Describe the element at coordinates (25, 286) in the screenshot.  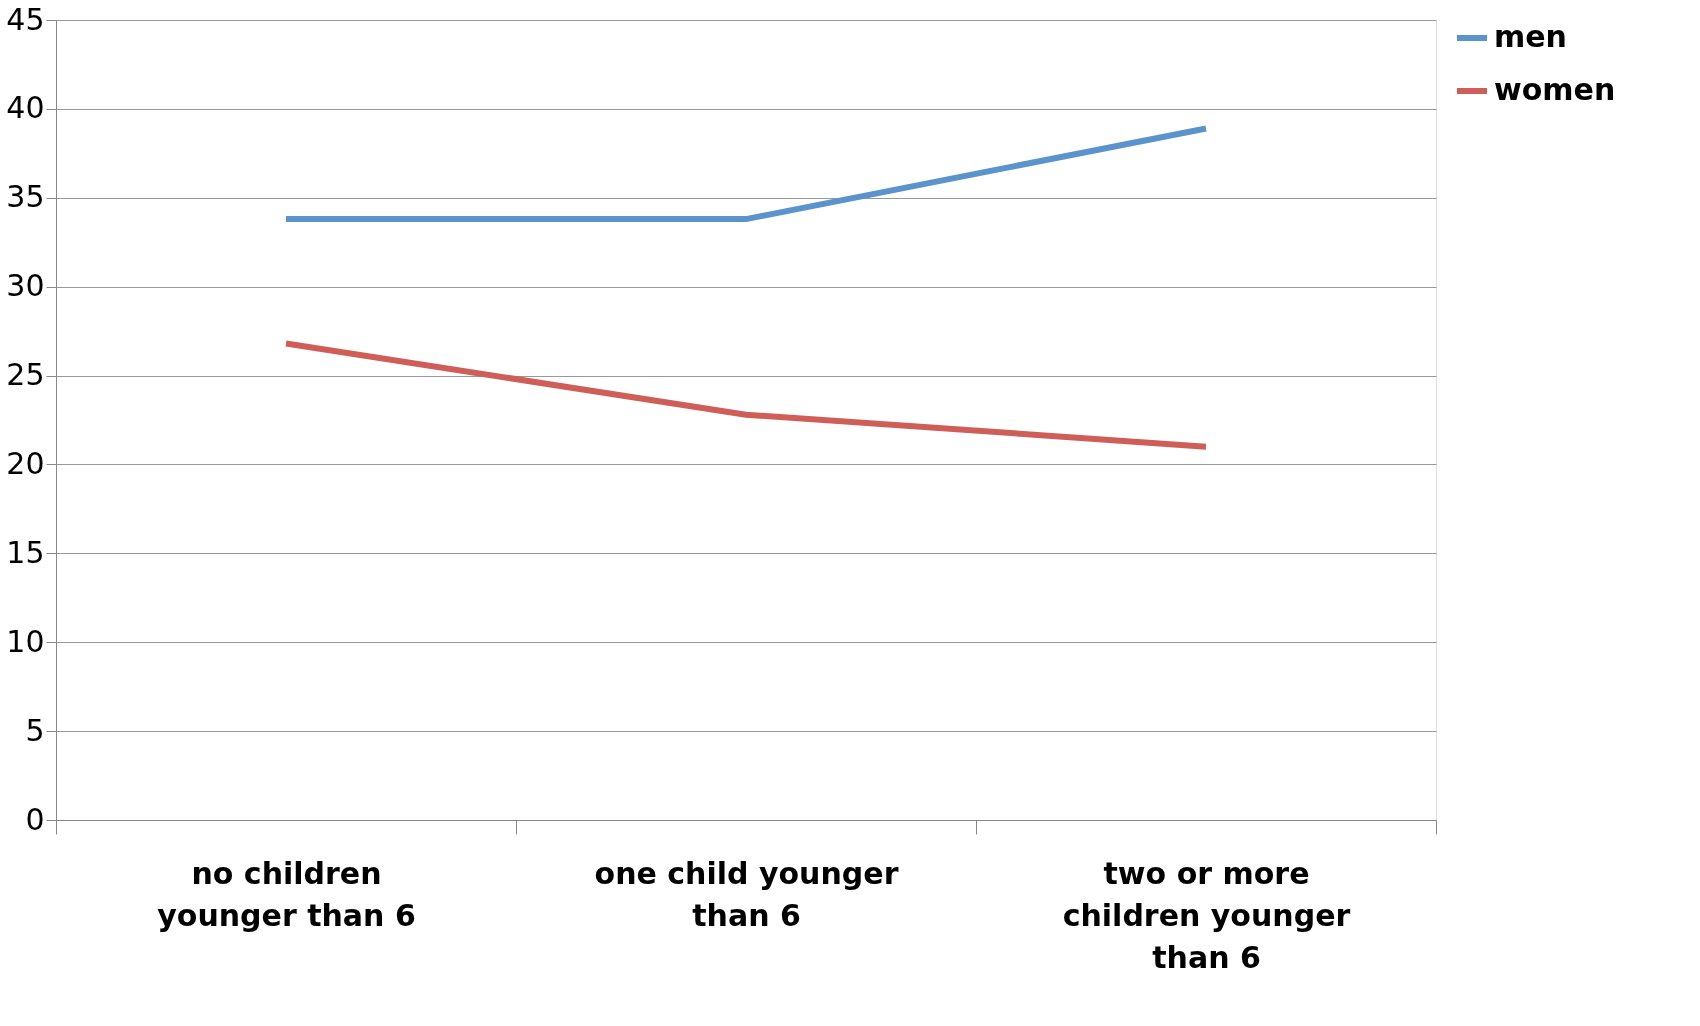
I see `y-tick-label: 30` at that location.